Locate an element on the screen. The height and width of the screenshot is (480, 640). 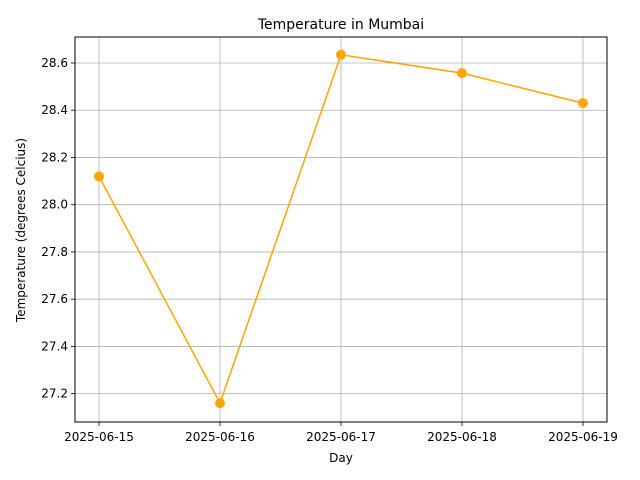
x-tick-label: 2025-06-16 is located at coordinates (220, 437).